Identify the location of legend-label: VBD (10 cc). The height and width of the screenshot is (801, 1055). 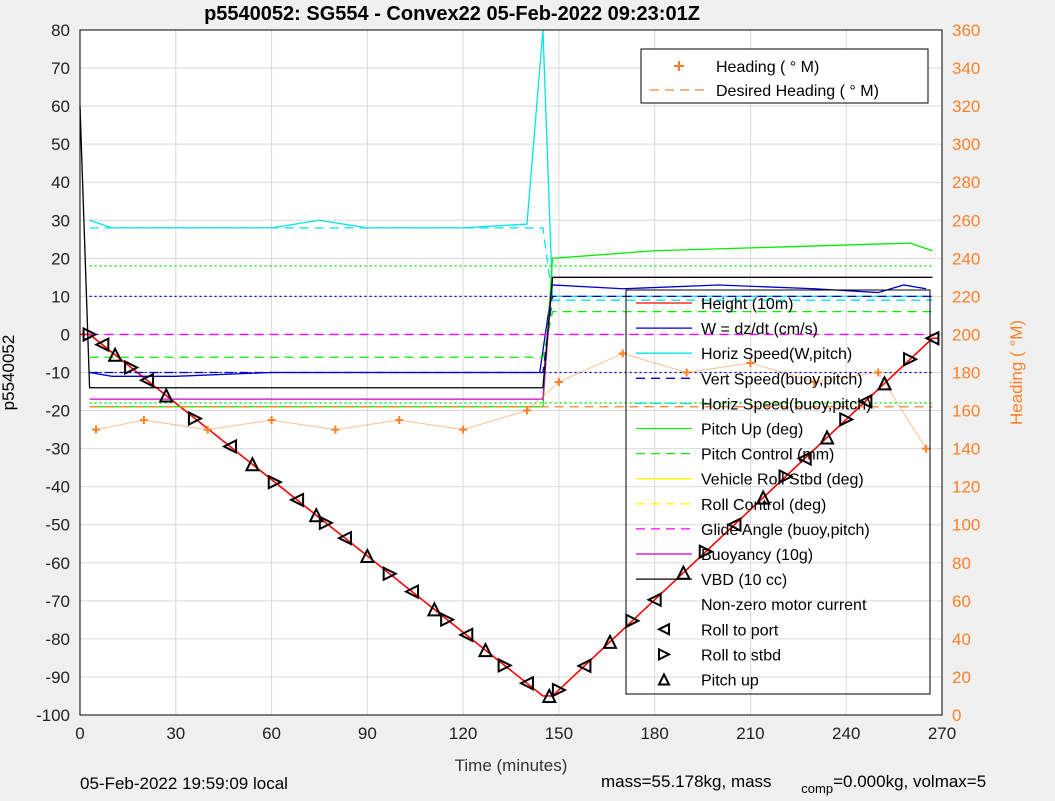
(744, 580).